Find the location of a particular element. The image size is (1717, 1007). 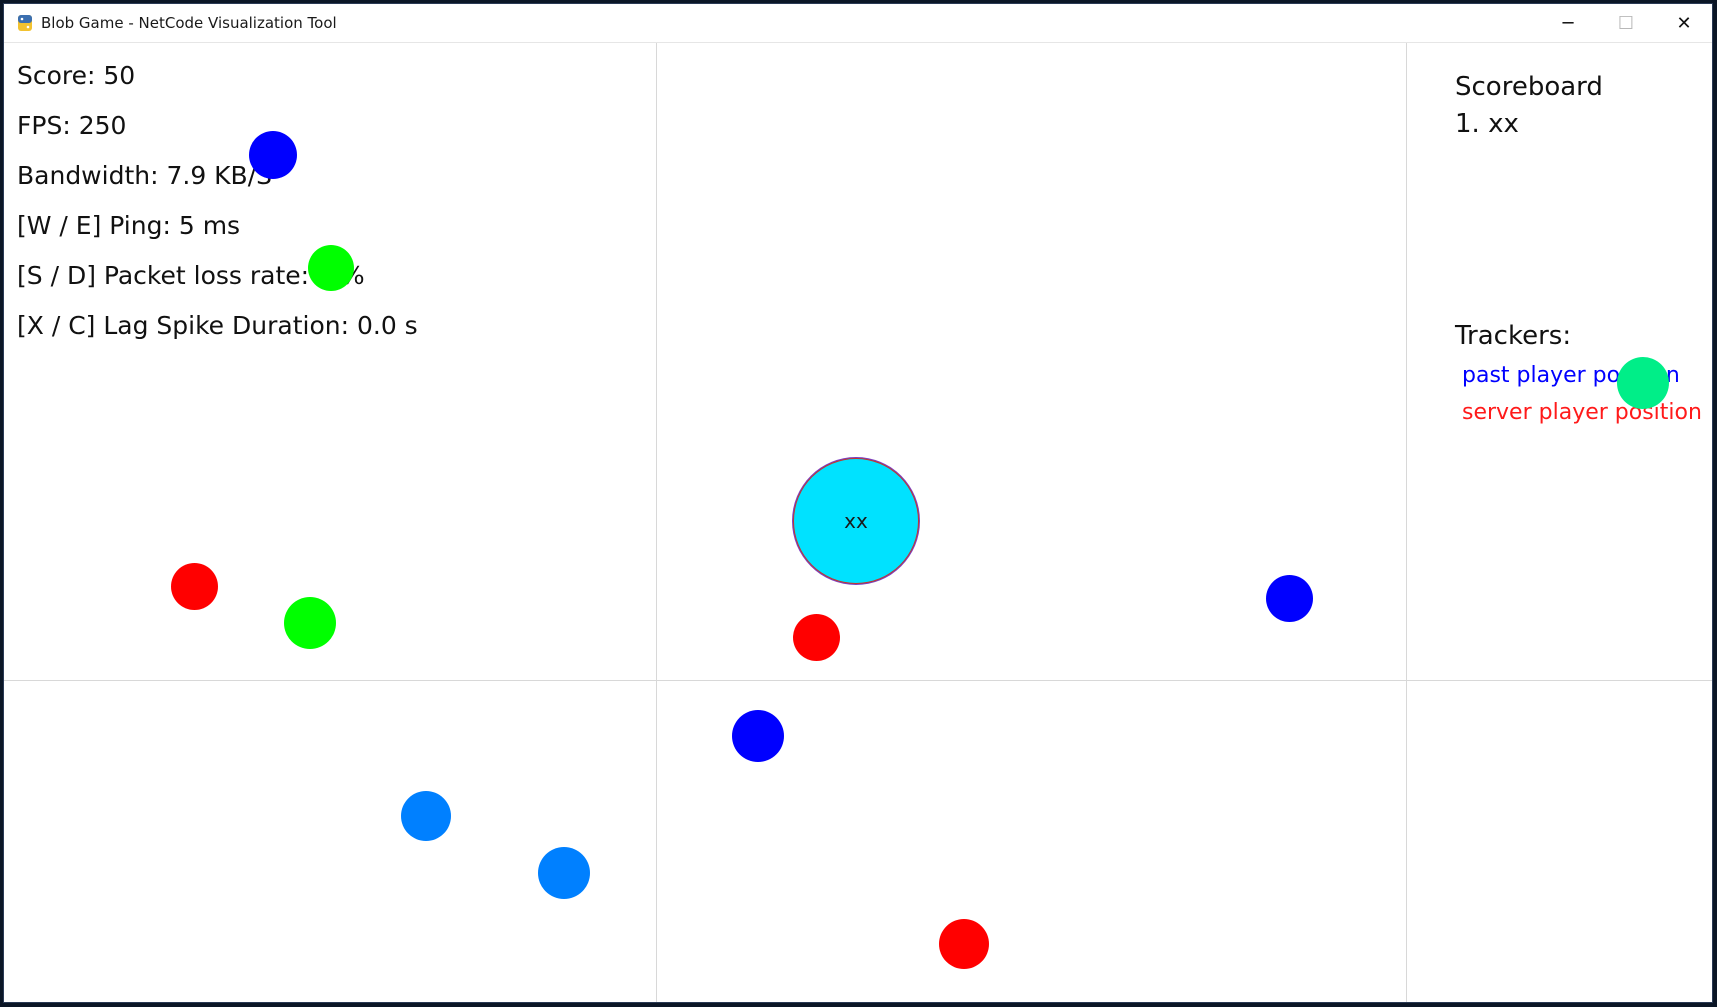

maximize-button: ☐ is located at coordinates (1626, 23).